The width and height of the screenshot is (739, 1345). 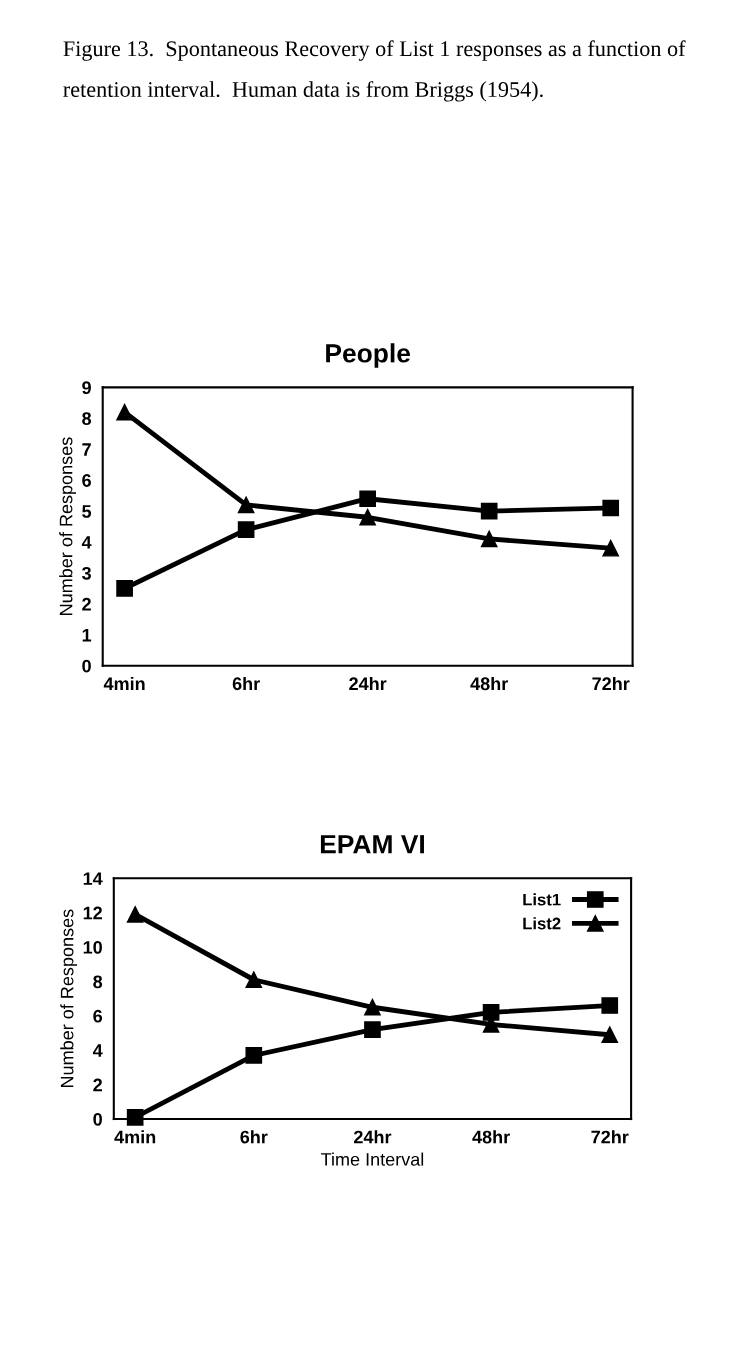 I want to click on y-tick-label: 9, so click(x=86, y=388).